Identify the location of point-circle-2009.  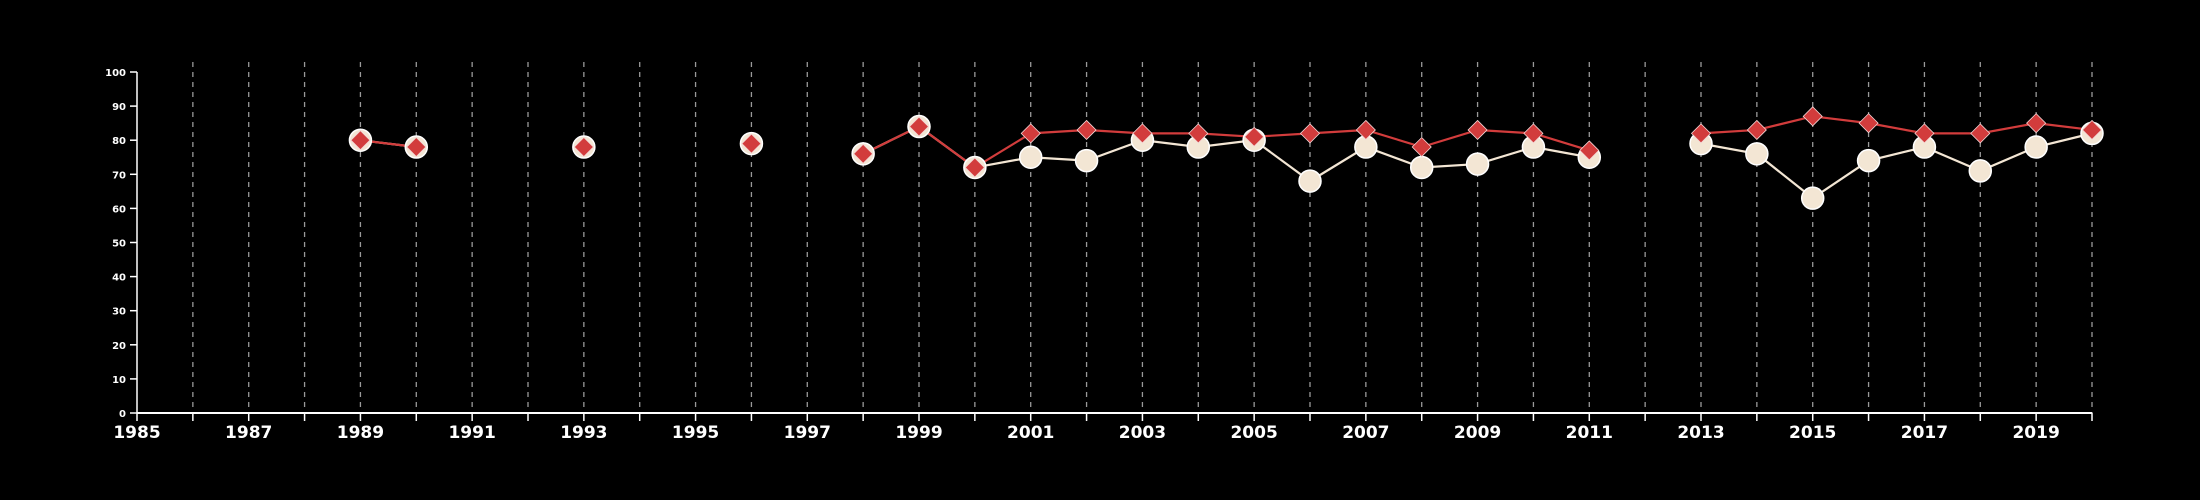
(1477, 164).